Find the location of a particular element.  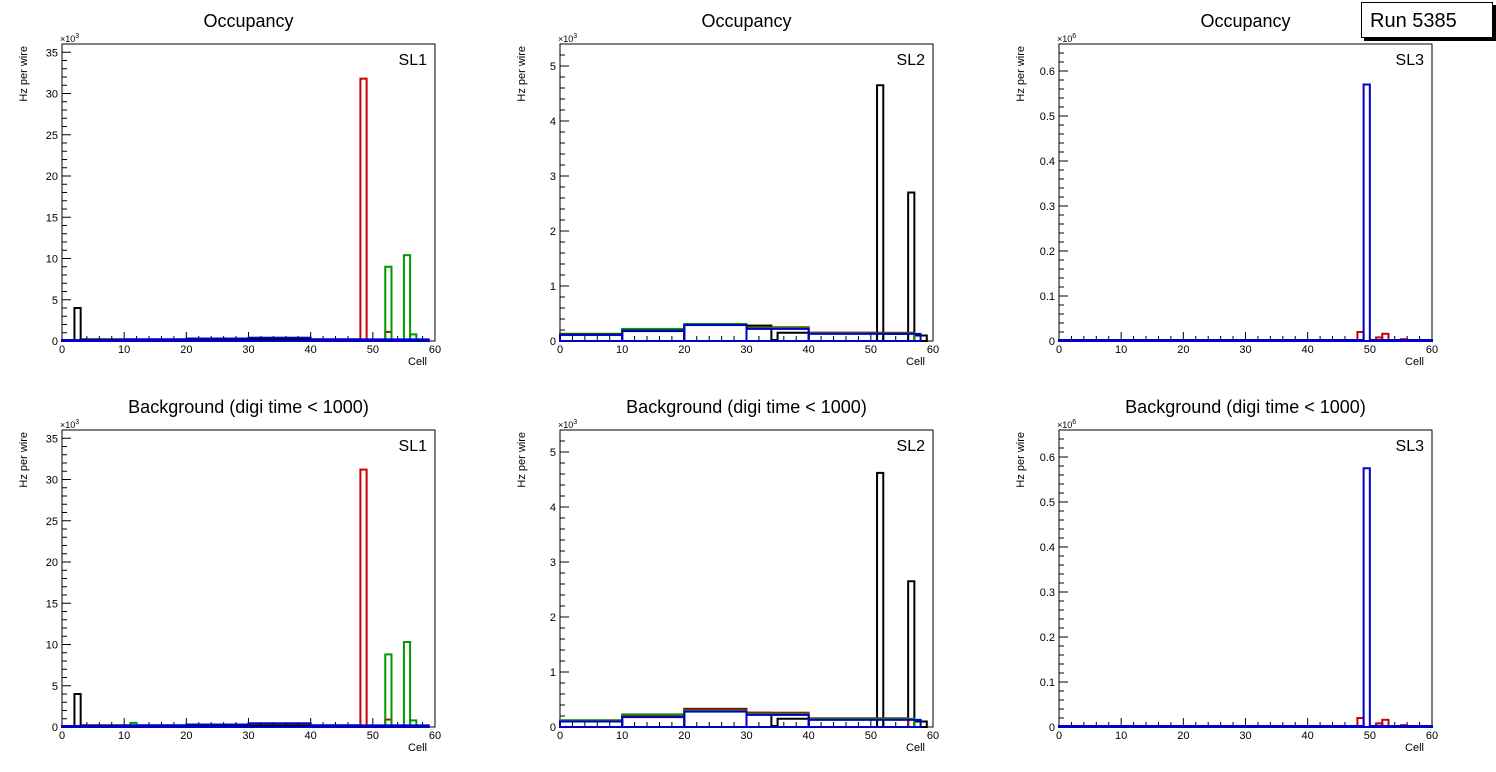

y-tick-label: 4 is located at coordinates (553, 508).